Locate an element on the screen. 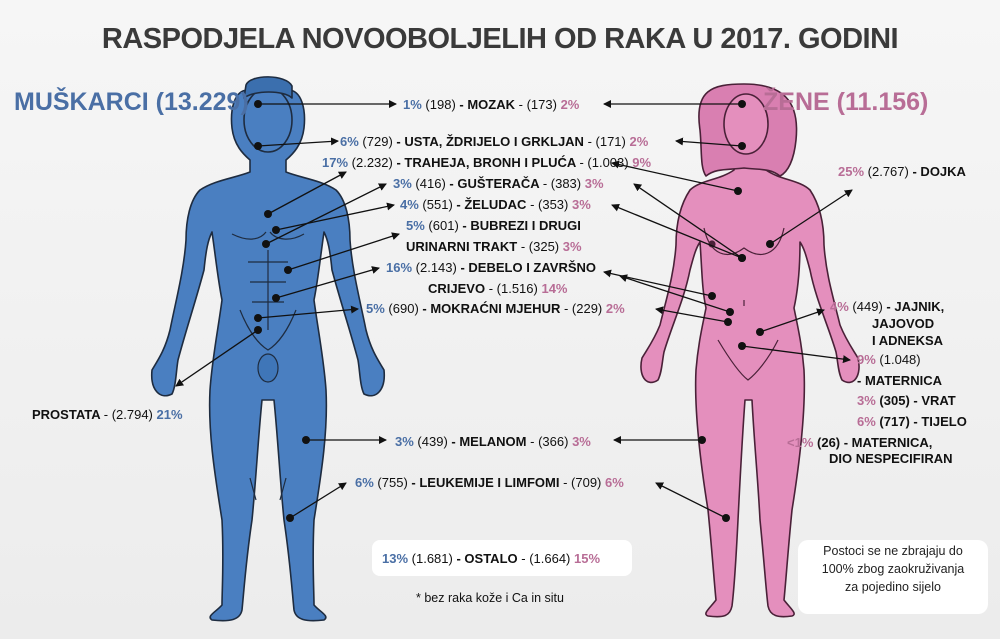 The image size is (1000, 639). label-uterus-body: 6% (717) - TIJELO is located at coordinates (912, 421).